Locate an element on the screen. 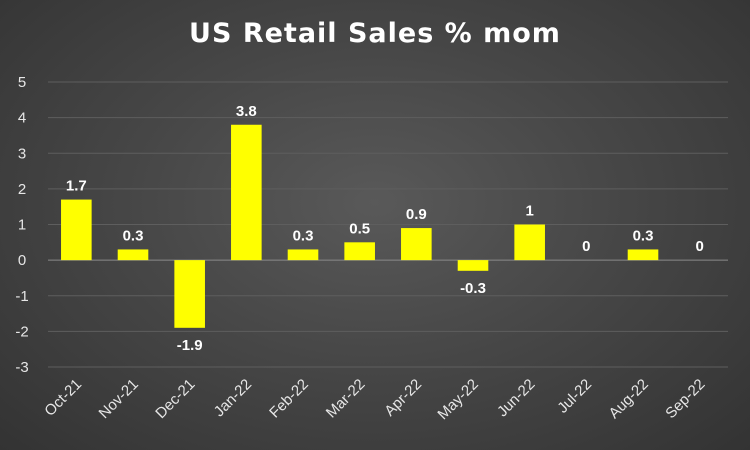 The width and height of the screenshot is (750, 450). data-label: 3.8 is located at coordinates (246, 111).